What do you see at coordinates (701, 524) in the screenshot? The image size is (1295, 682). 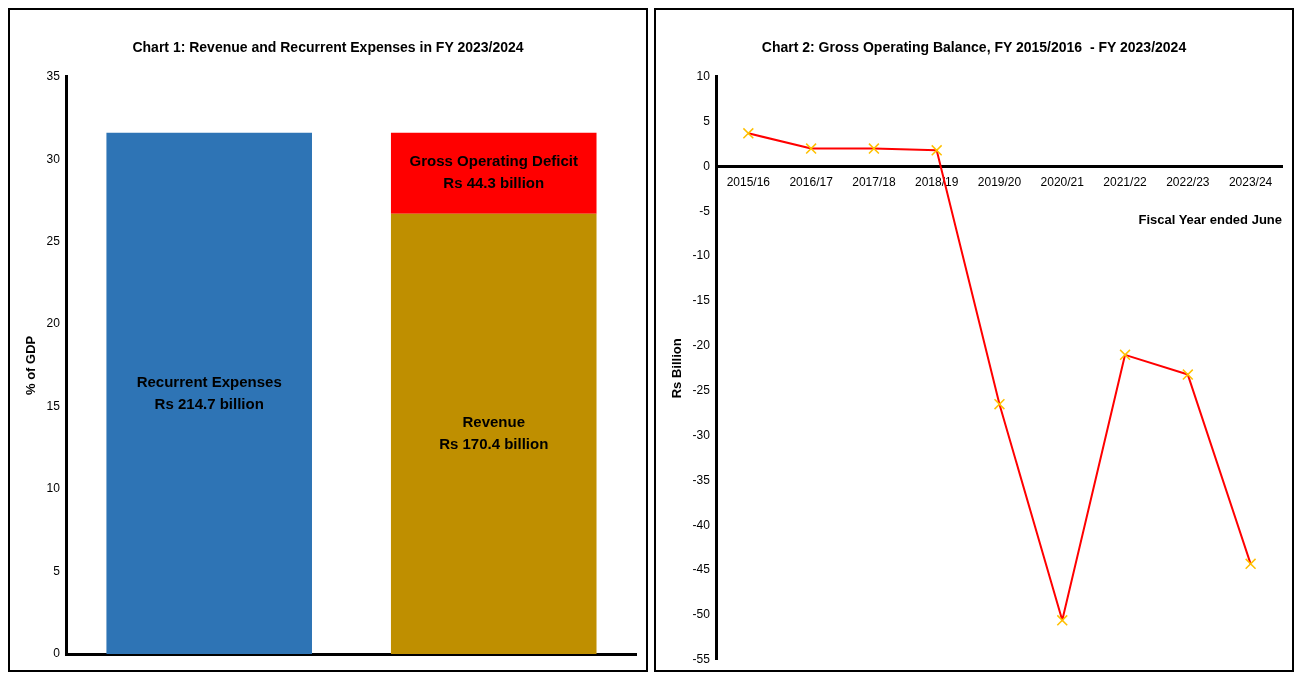 I see `y-tick-label: -40` at bounding box center [701, 524].